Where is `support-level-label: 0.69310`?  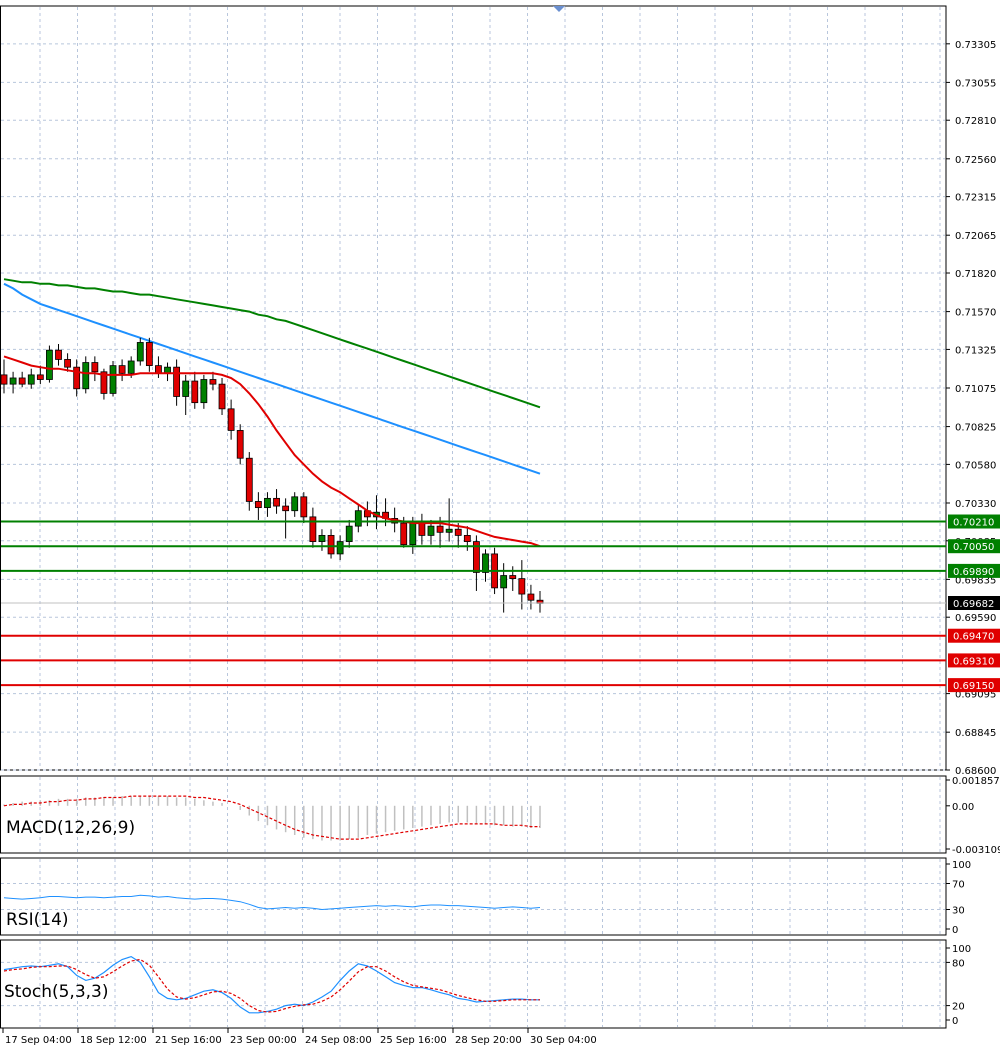
support-level-label: 0.69310 is located at coordinates (973, 661).